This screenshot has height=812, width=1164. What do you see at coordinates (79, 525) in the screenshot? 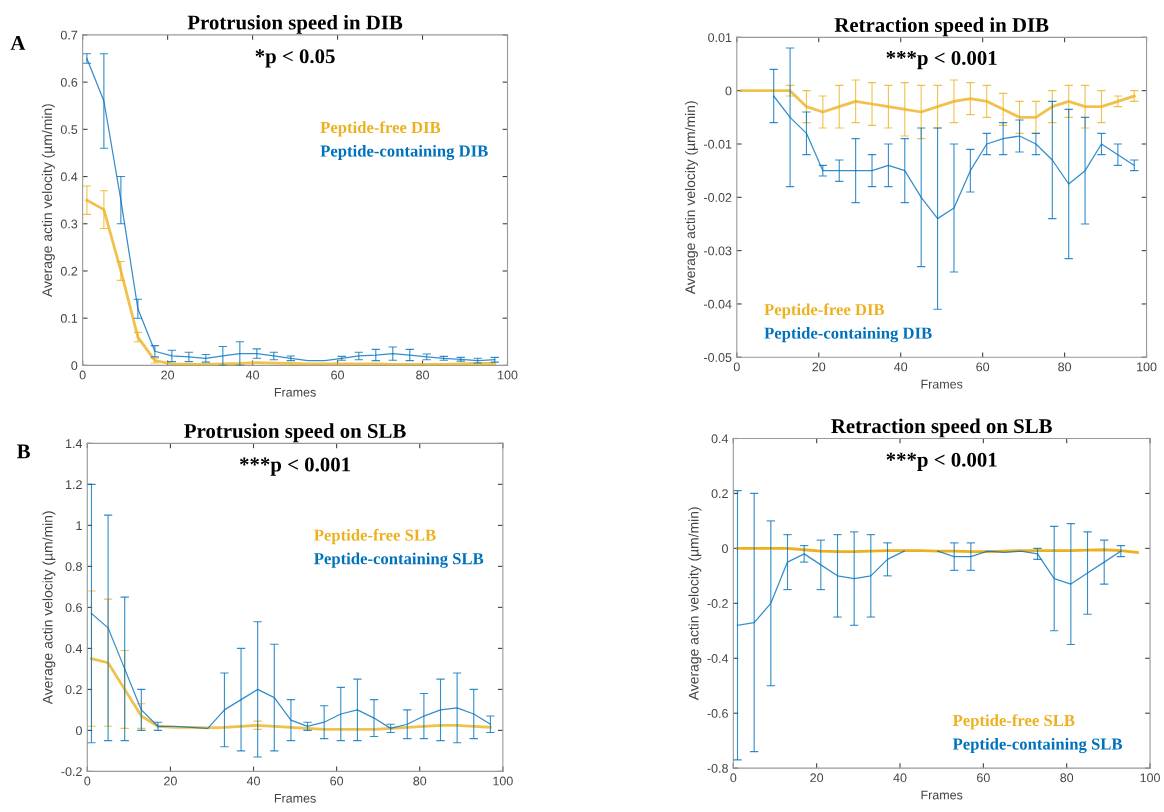
I see `y-tick-label: 1` at bounding box center [79, 525].